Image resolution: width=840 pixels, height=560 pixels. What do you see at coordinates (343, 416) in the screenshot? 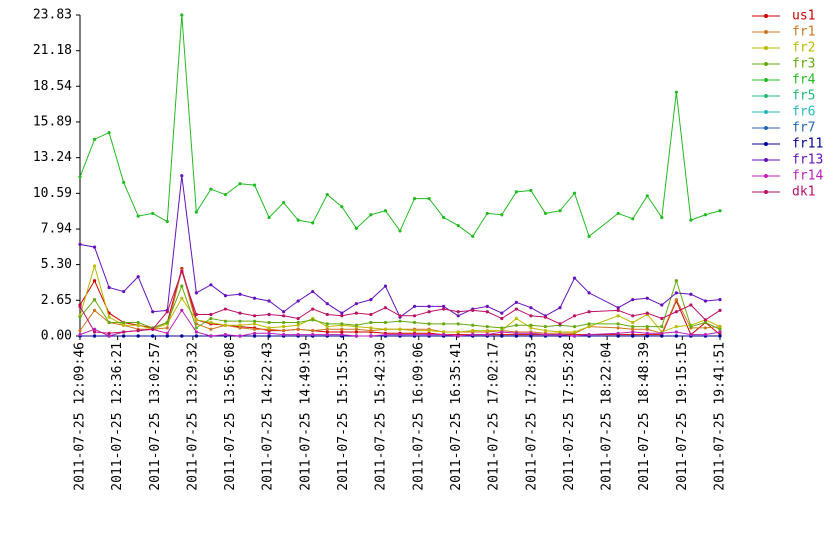
I see `x-tick-label: 2011-07-25 15:15:55` at bounding box center [343, 416].